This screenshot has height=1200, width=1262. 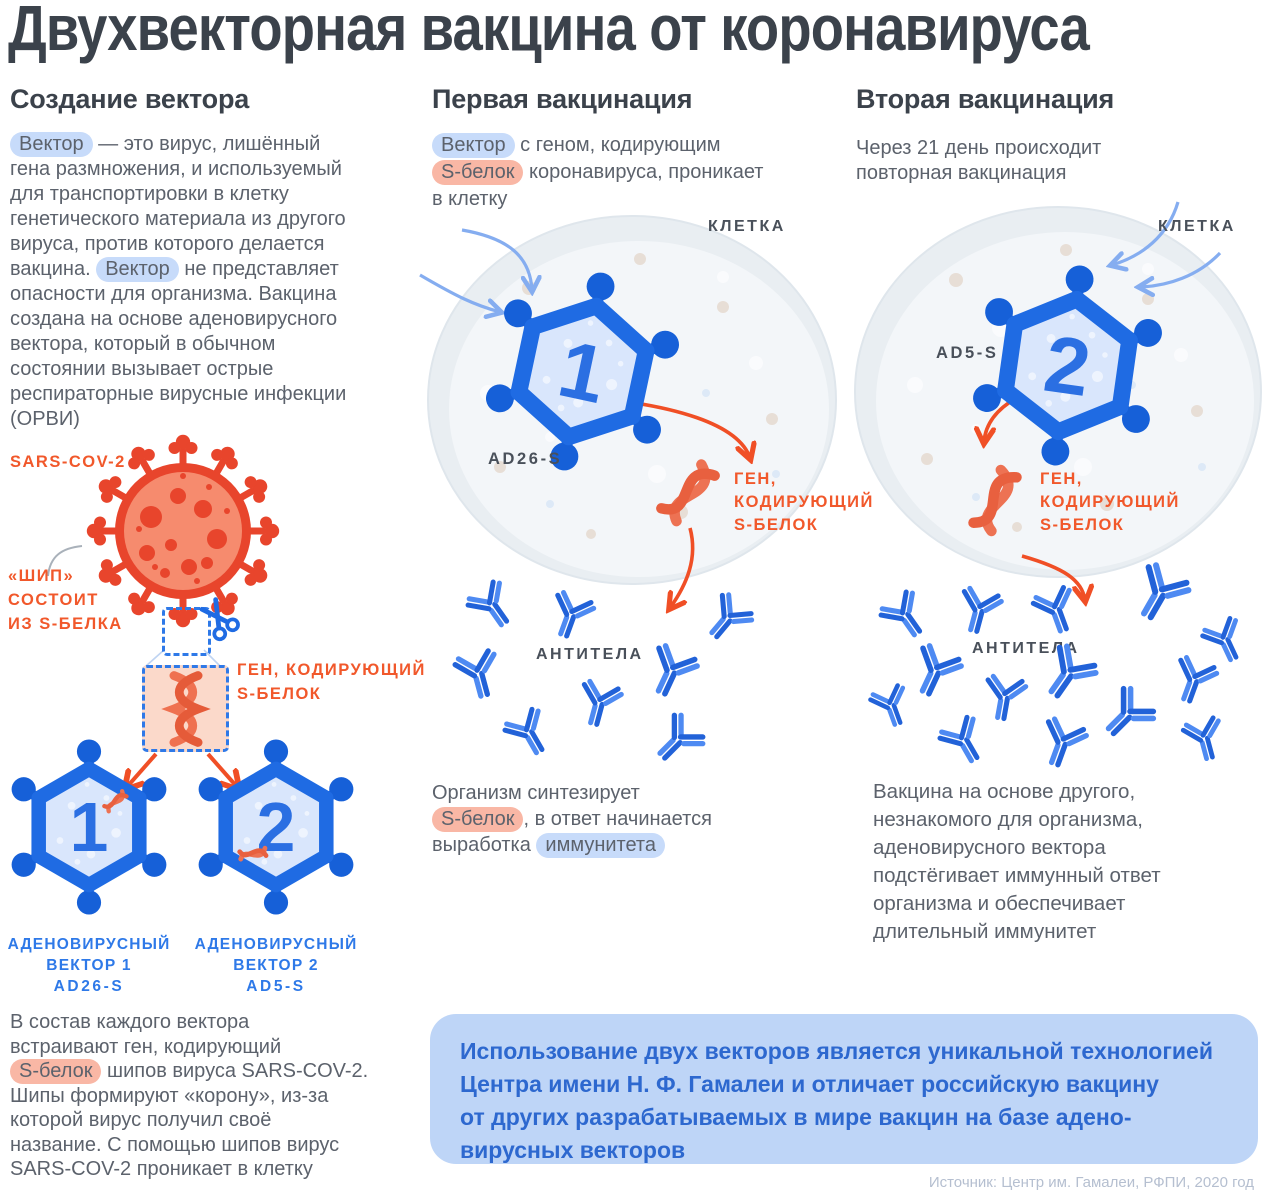 What do you see at coordinates (68, 462) in the screenshot?
I see `virus-name-label: SARS-COV-2` at bounding box center [68, 462].